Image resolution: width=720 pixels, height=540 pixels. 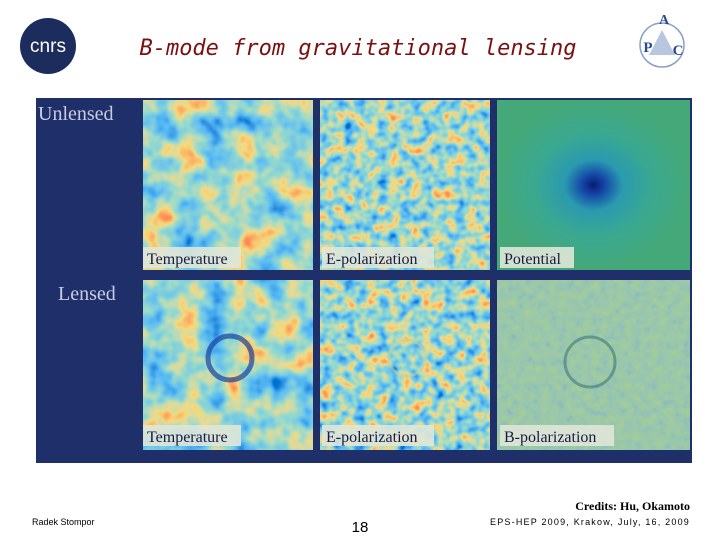 I want to click on panel-label: B-polarization, so click(x=550, y=437).